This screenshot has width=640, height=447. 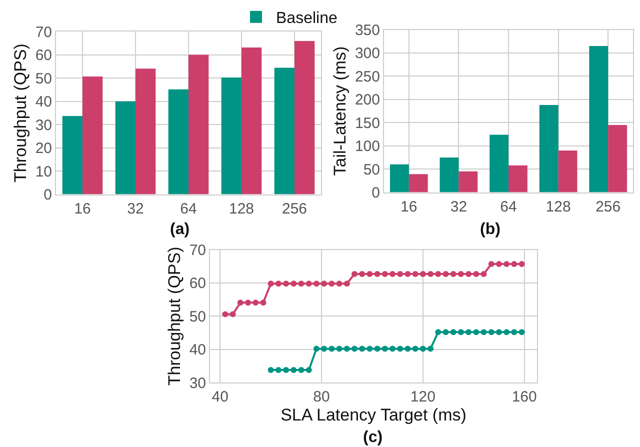 What do you see at coordinates (423, 397) in the screenshot?
I see `x-tick-label: 120` at bounding box center [423, 397].